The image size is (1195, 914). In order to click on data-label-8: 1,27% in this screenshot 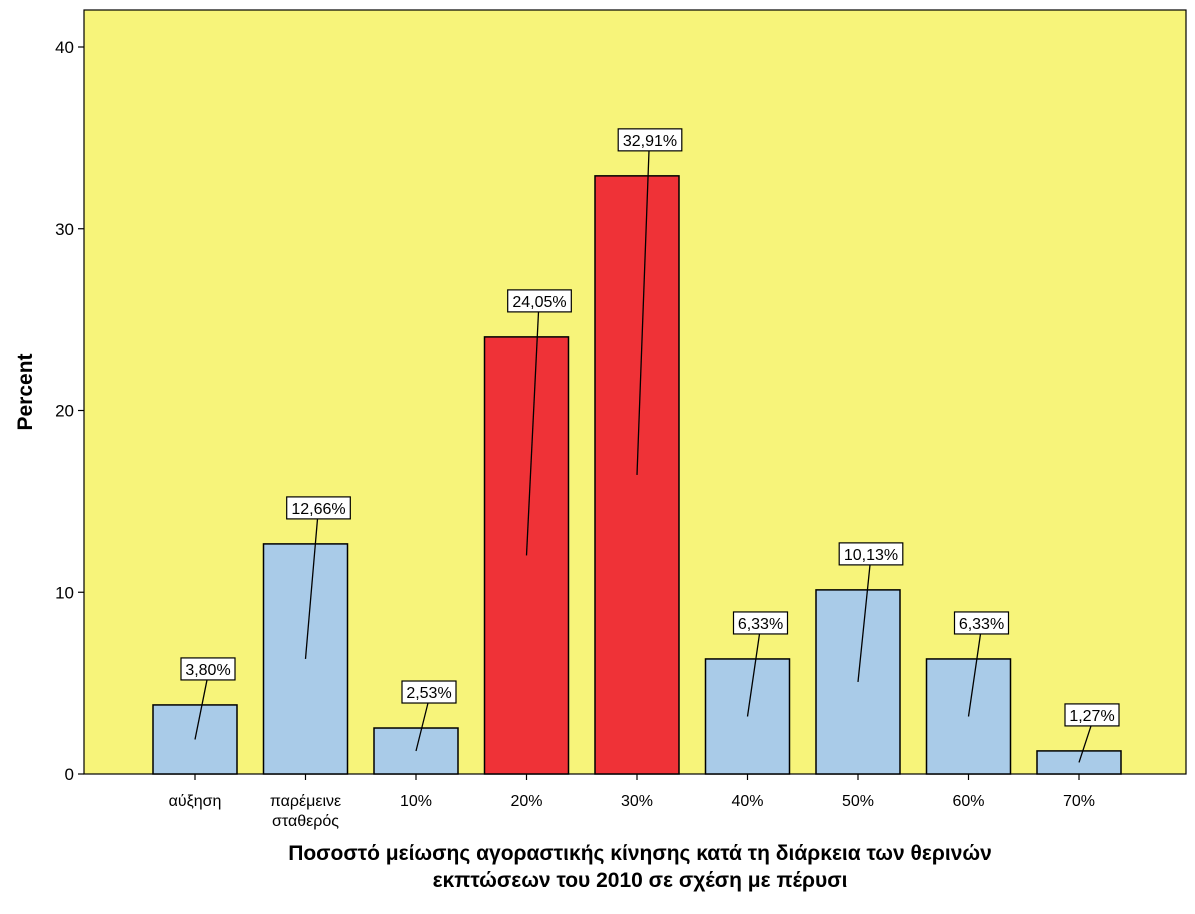, I will do `click(1091, 716)`.